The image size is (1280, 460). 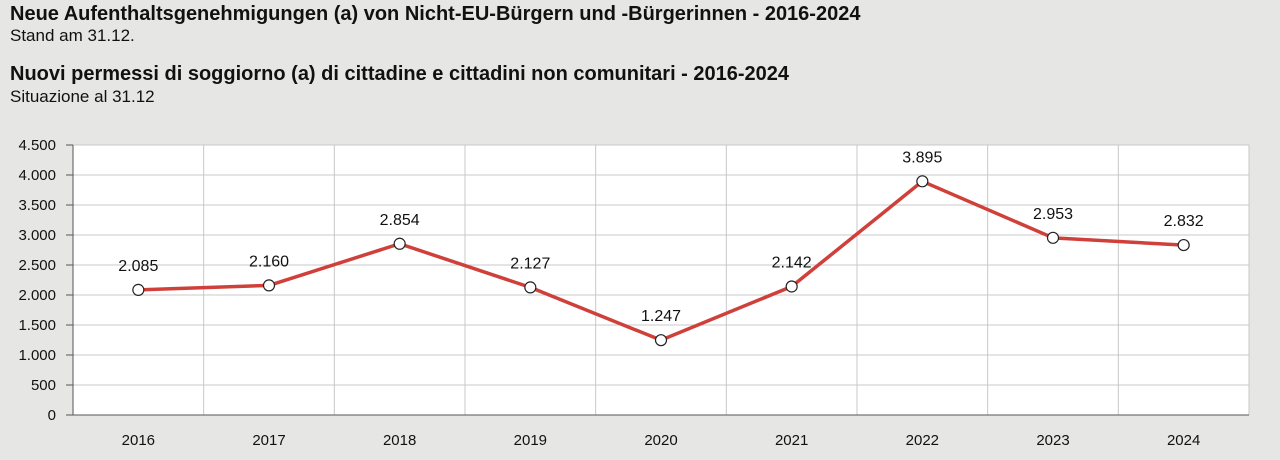 I want to click on chart-subtitle-italian: Situazione al 31.12, so click(x=82, y=96).